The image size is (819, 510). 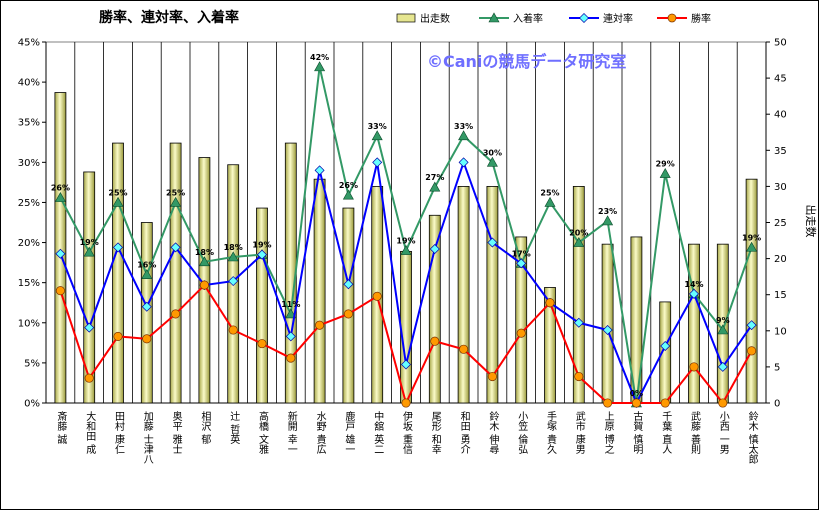 What do you see at coordinates (29, 323) in the screenshot?
I see `y-tick-label: 10%` at bounding box center [29, 323].